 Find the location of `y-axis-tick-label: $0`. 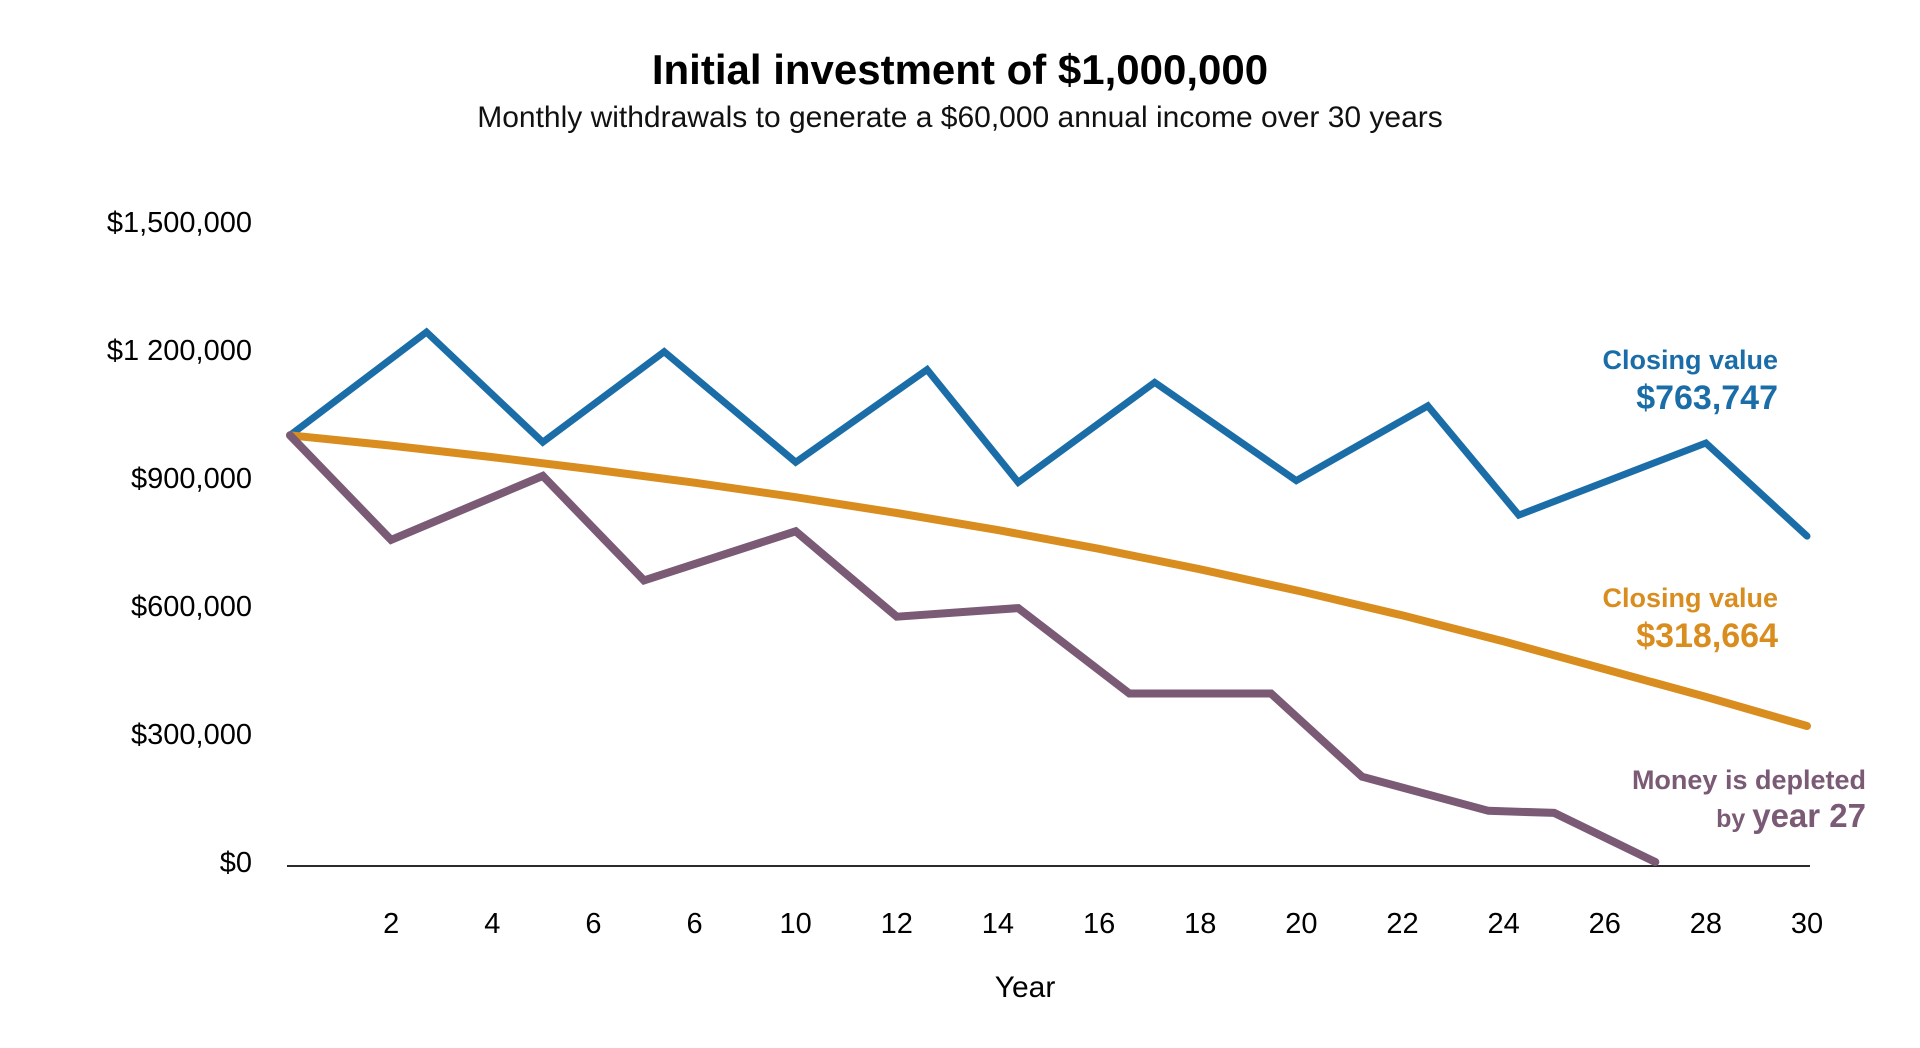

y-axis-tick-label: $0 is located at coordinates (236, 863).